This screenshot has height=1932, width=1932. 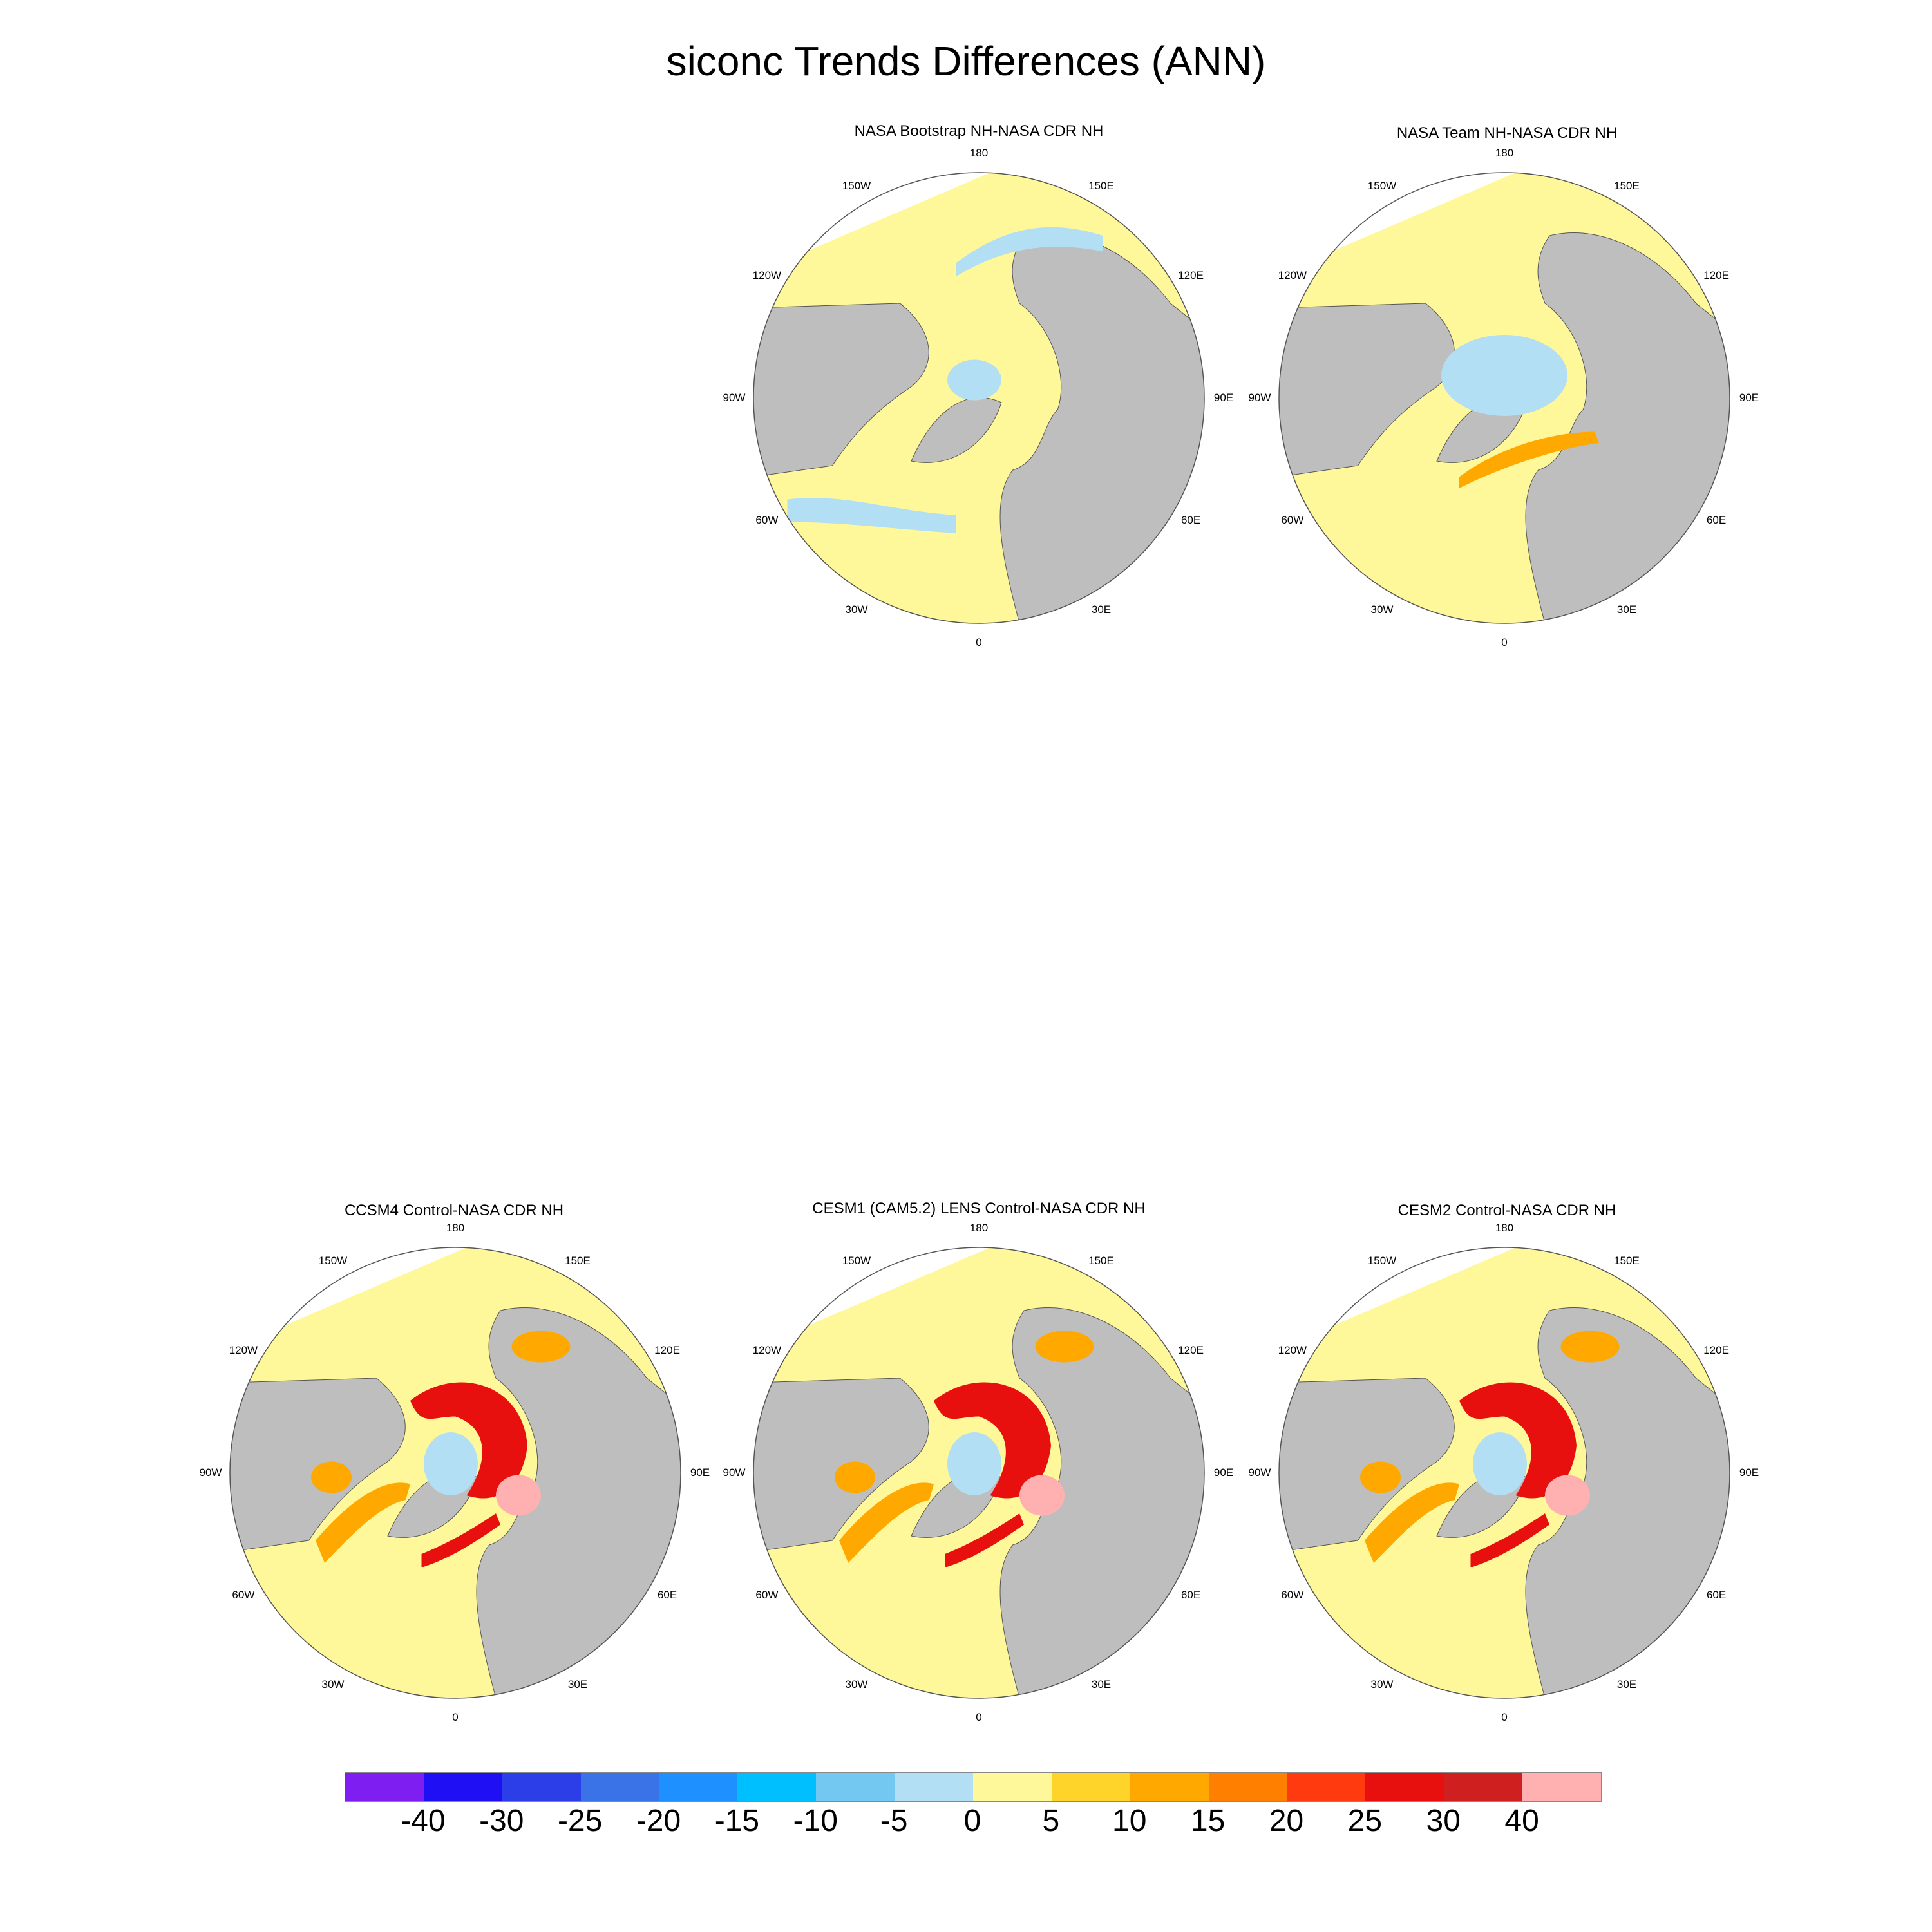 I want to click on colorbar, so click(x=974, y=1787).